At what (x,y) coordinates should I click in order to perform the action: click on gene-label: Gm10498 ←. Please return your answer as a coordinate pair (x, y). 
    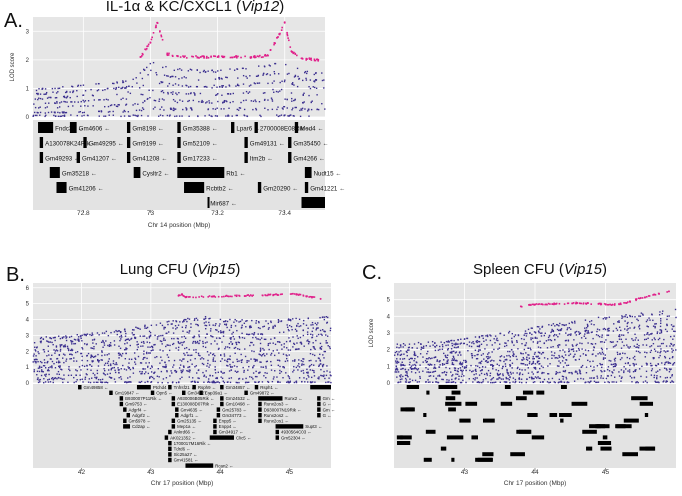
    Looking at the image, I should click on (238, 404).